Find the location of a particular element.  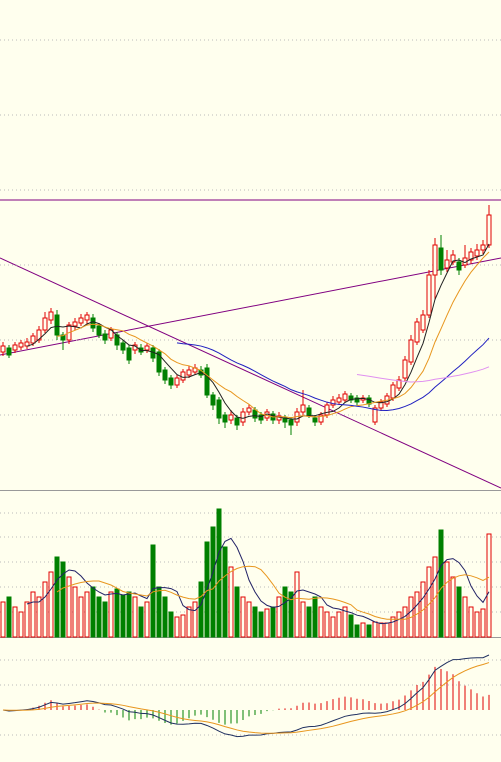

trend-line is located at coordinates (250, 306).